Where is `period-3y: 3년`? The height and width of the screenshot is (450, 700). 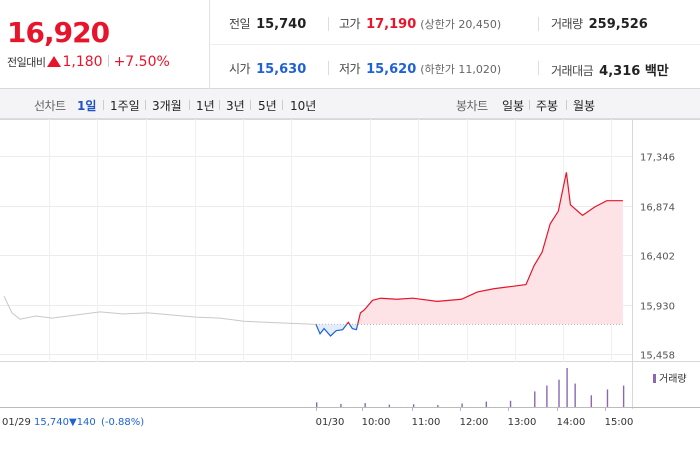
period-3y: 3년 is located at coordinates (235, 106).